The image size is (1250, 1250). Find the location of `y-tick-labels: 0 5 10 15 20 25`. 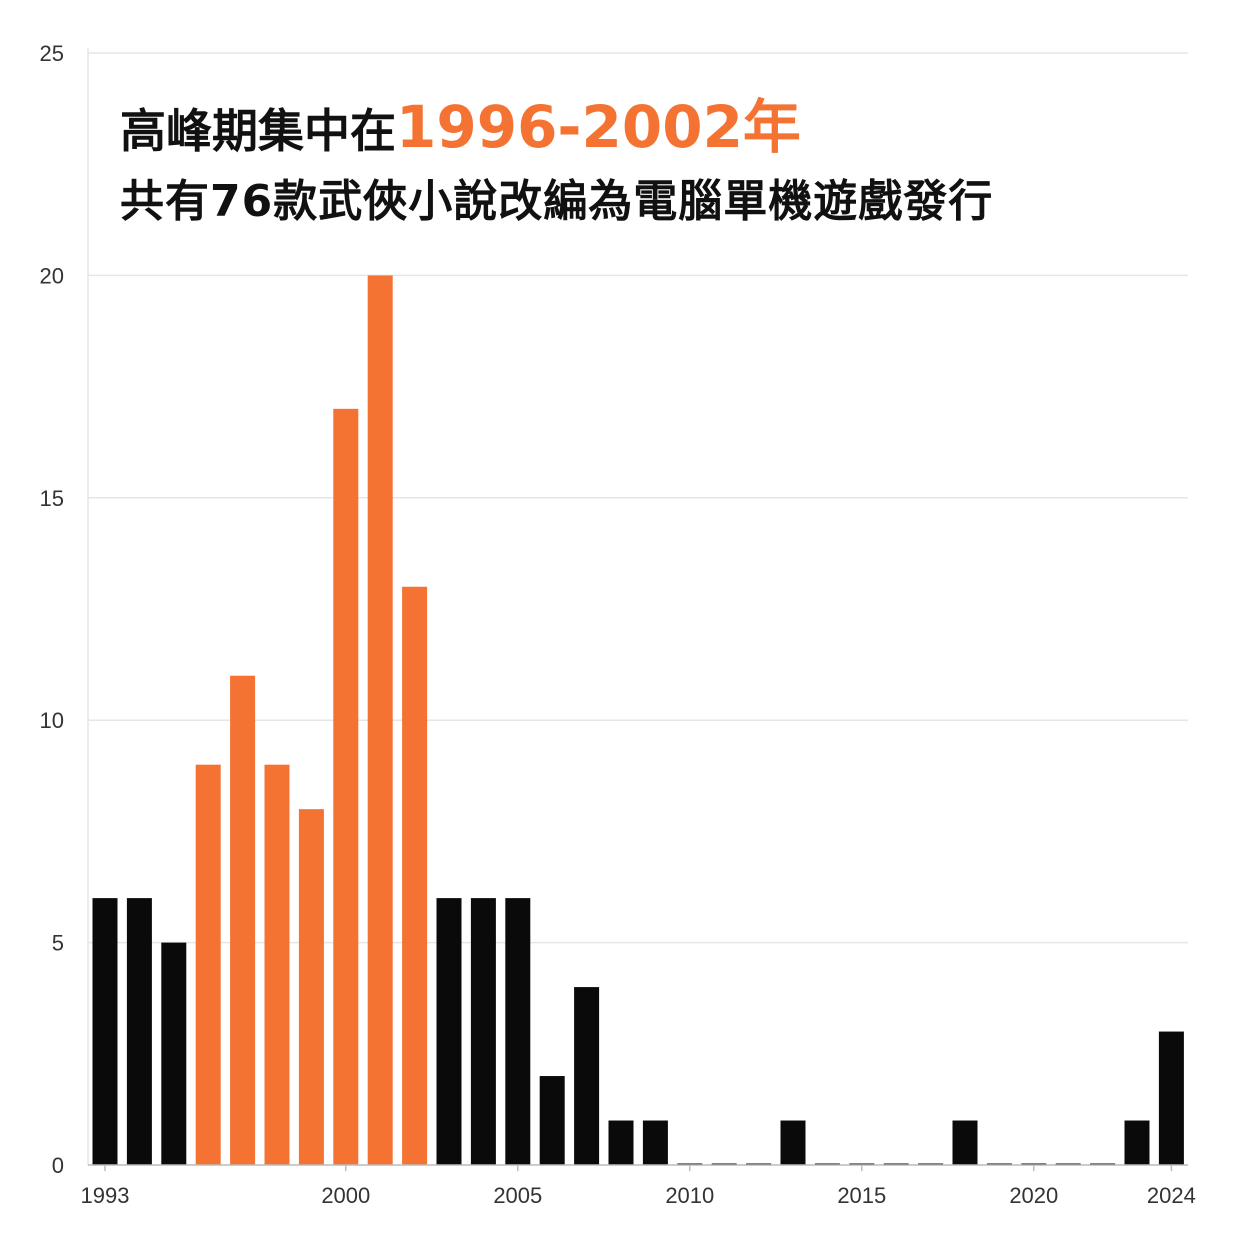

y-tick-labels: 0 5 10 15 20 25 is located at coordinates (52, 609).